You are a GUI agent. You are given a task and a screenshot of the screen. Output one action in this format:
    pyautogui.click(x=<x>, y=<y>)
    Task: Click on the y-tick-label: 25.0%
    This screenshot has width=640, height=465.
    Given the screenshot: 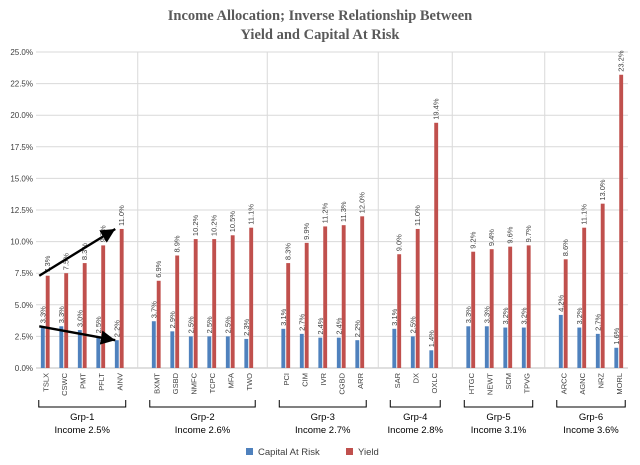 What is the action you would take?
    pyautogui.click(x=21, y=52)
    